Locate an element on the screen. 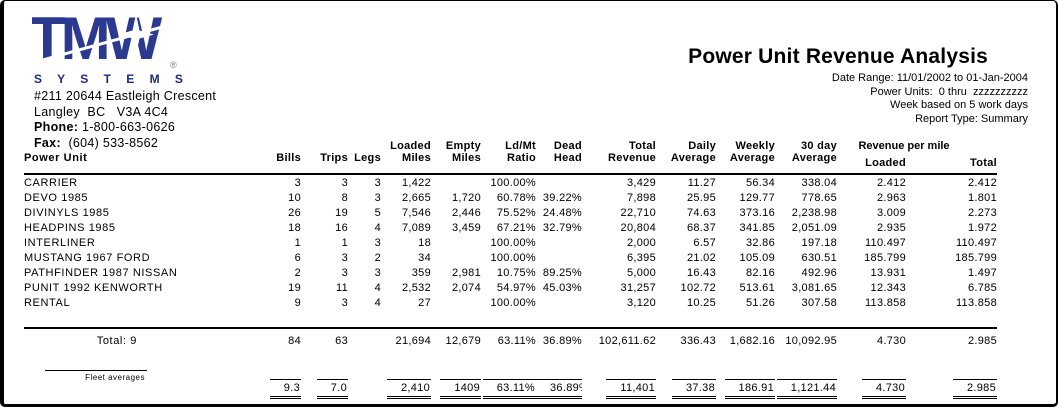  logo-star-icon is located at coordinates (136, 34).